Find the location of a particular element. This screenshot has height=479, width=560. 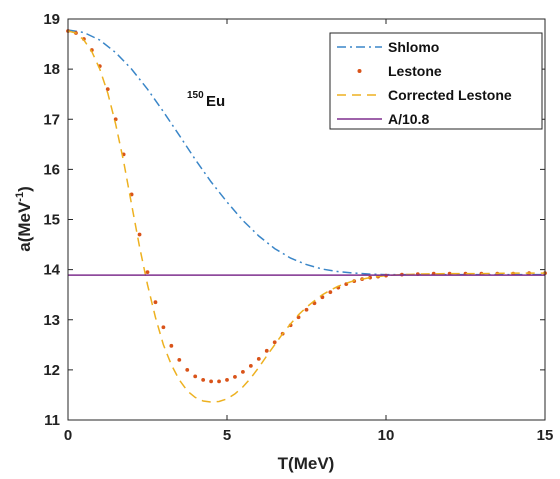

y-tick-label: 11 is located at coordinates (52, 420).